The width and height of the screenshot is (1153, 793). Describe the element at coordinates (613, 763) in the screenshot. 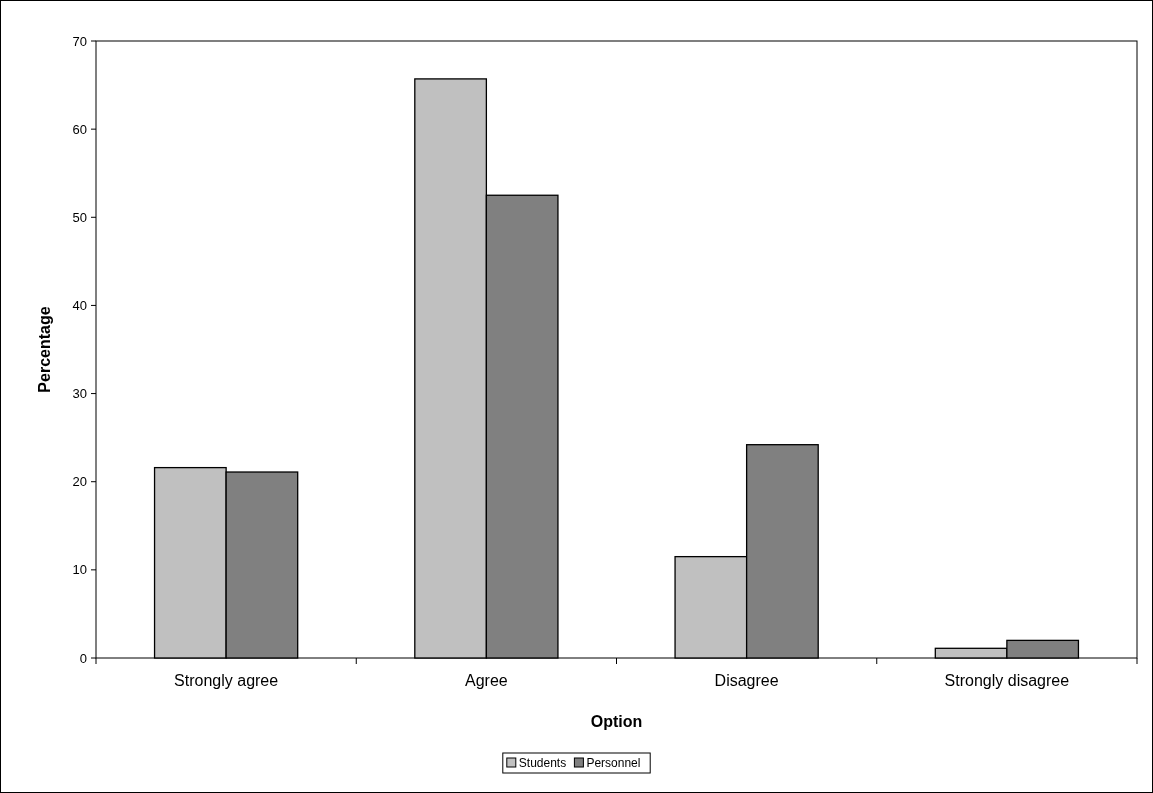

I see `legend-label: Personnel` at that location.